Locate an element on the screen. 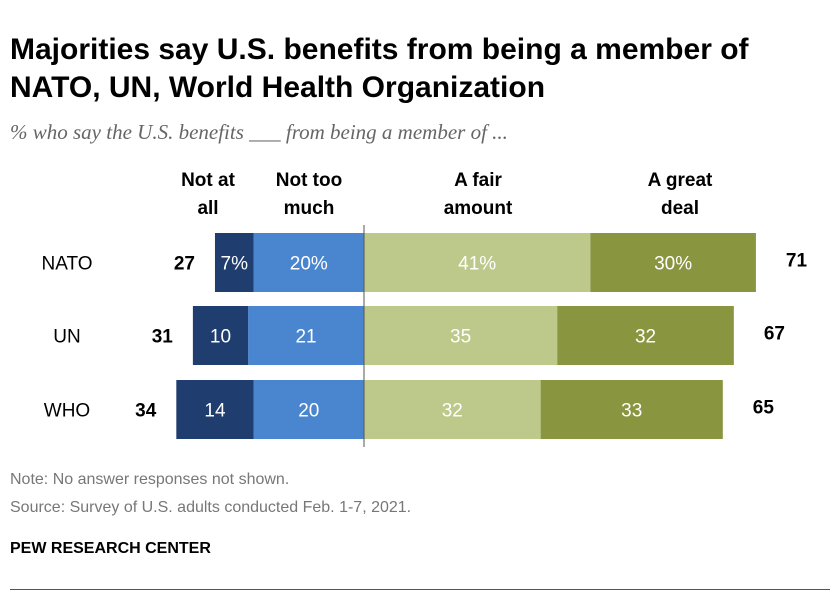 The image size is (840, 596). bar-not-at-all-un is located at coordinates (220, 335).